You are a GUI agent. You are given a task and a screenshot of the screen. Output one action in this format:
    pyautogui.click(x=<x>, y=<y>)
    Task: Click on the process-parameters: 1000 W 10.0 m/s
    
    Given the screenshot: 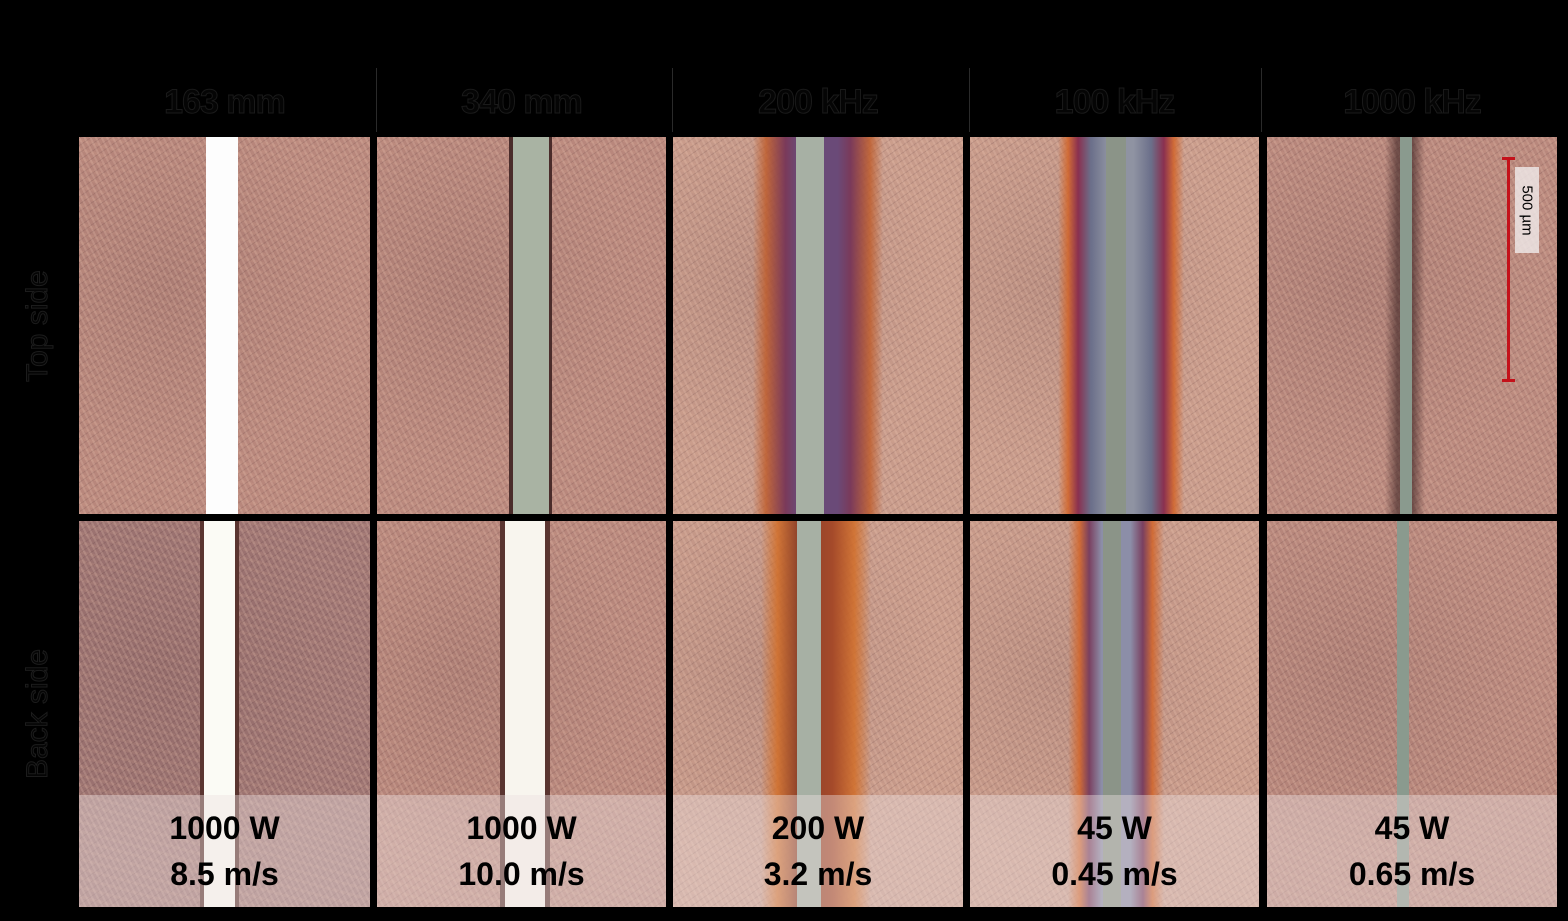 What is the action you would take?
    pyautogui.click(x=521, y=851)
    